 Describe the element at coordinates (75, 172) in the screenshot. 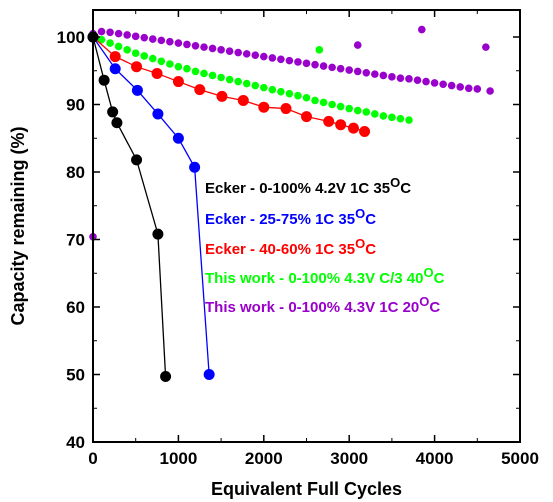

I see `y-tick-label: 80` at that location.